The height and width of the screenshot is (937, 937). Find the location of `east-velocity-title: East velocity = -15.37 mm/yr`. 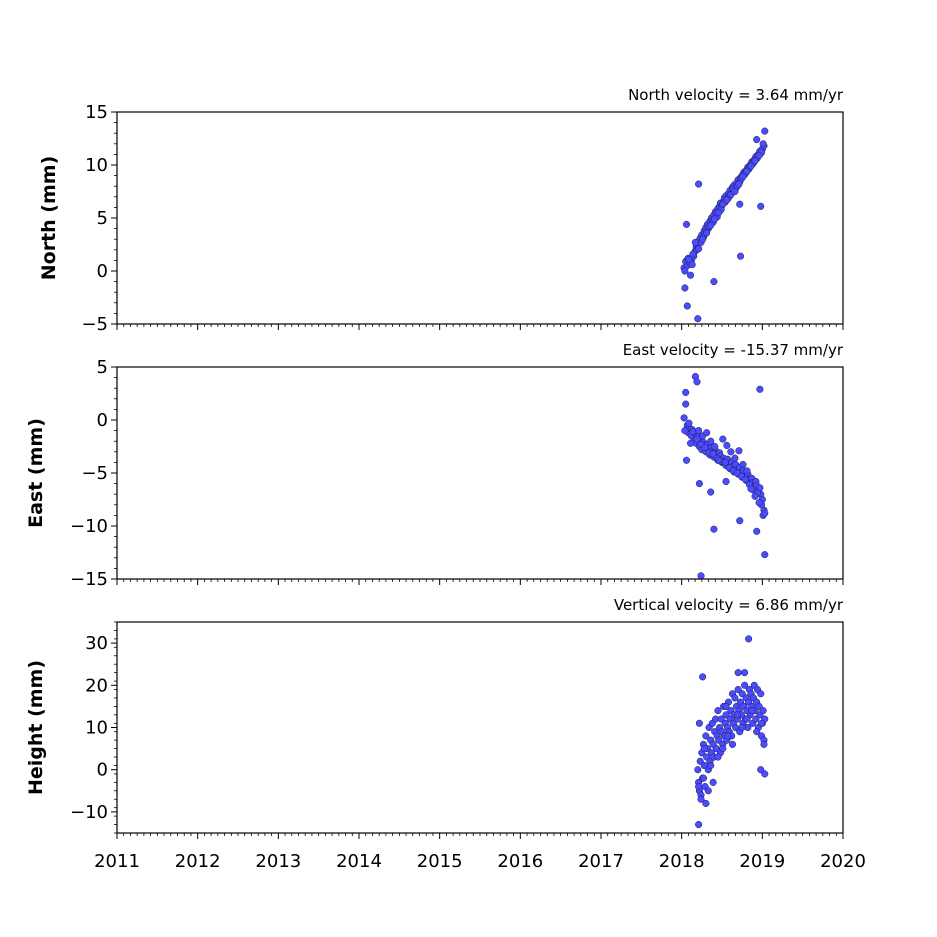

east-velocity-title: East velocity = -15.37 mm/yr is located at coordinates (733, 350).